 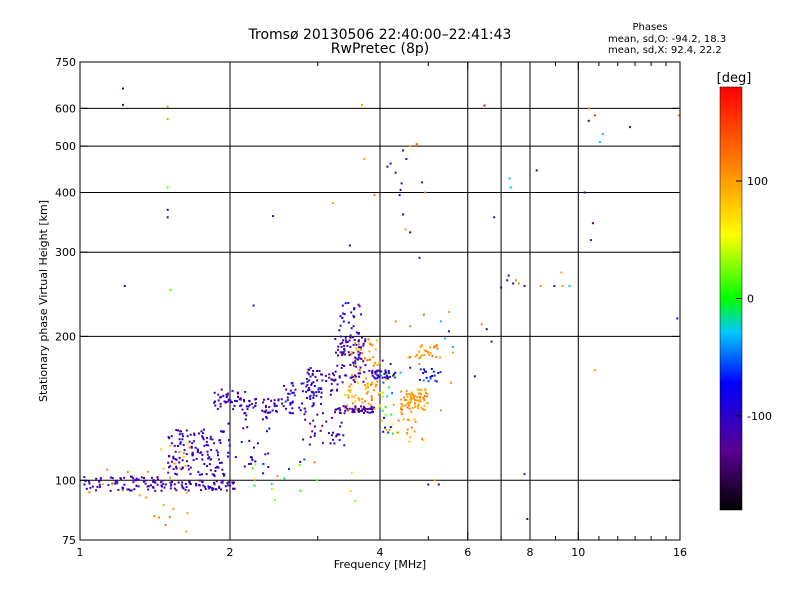 What do you see at coordinates (380, 564) in the screenshot?
I see `x-axis-label: Frequency [MHz]` at bounding box center [380, 564].